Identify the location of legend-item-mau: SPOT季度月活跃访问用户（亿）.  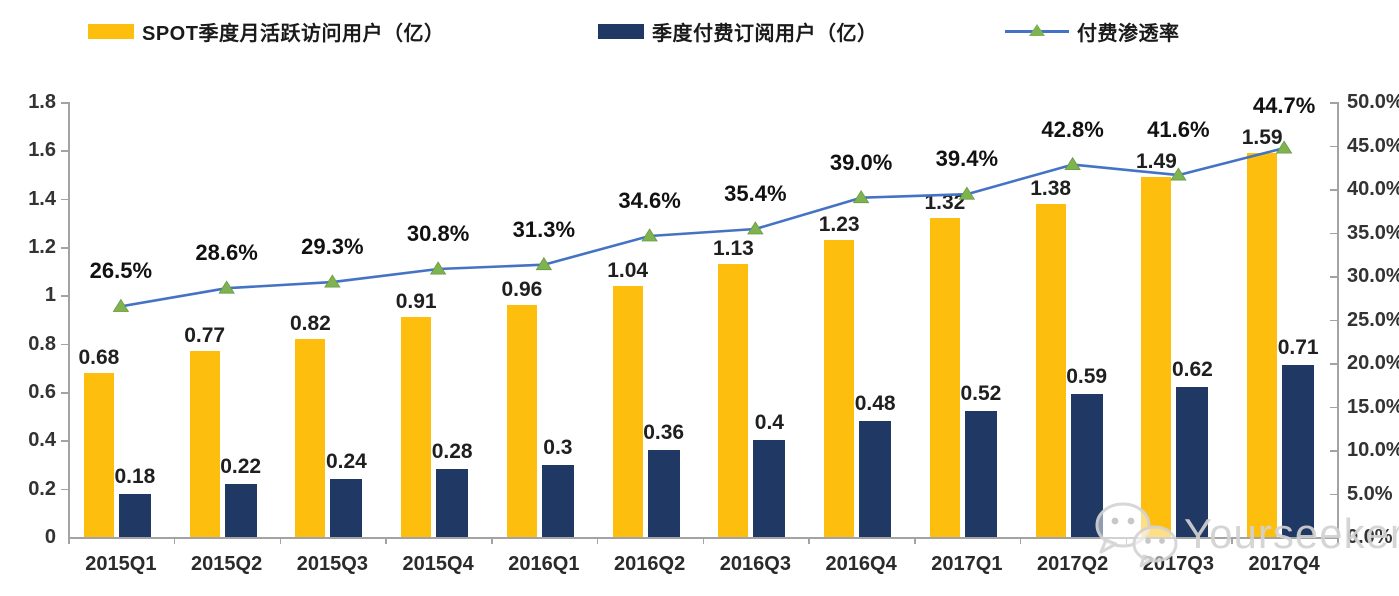
(266, 31).